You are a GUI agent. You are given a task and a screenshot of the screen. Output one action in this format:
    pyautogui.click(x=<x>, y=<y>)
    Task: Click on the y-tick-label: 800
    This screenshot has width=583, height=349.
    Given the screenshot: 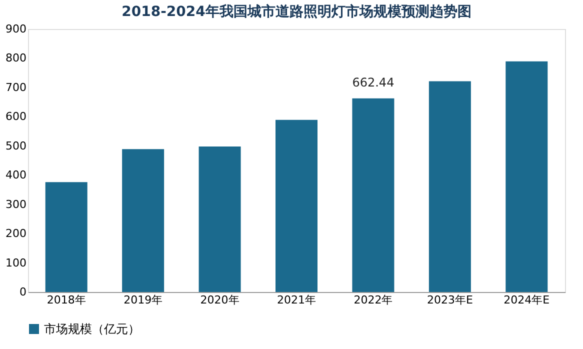 What is the action you would take?
    pyautogui.click(x=16, y=58)
    